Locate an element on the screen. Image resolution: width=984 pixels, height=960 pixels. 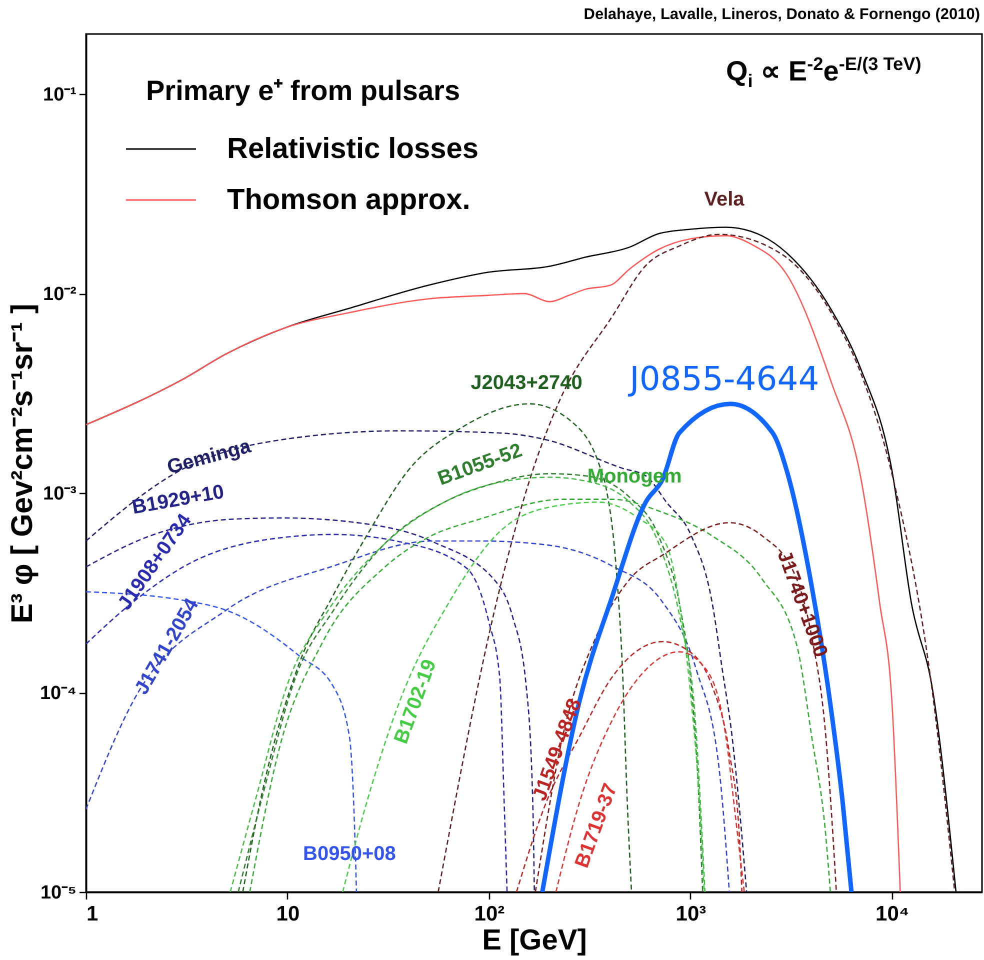
legend-label: Relativistic losses is located at coordinates (352, 149).